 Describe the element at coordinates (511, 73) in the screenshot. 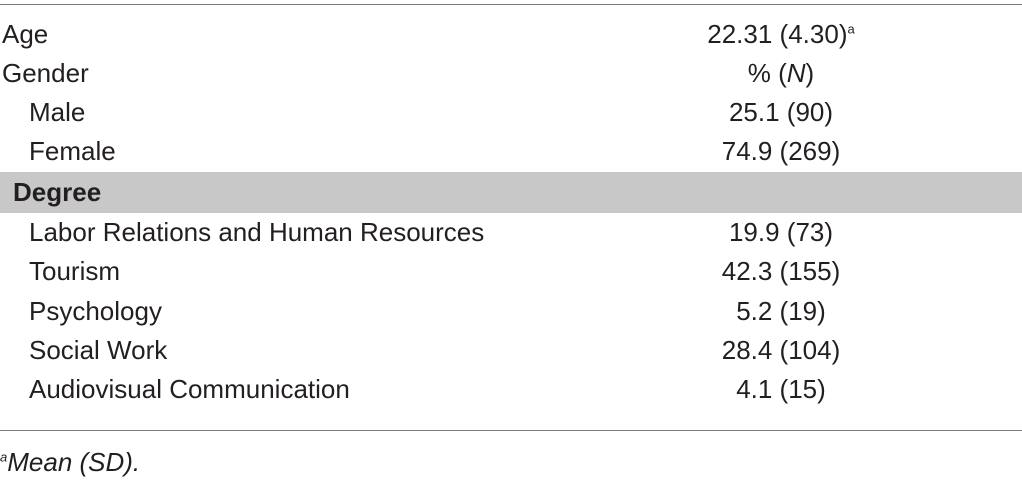

I see `table-row-gender: Gender % (N)` at that location.